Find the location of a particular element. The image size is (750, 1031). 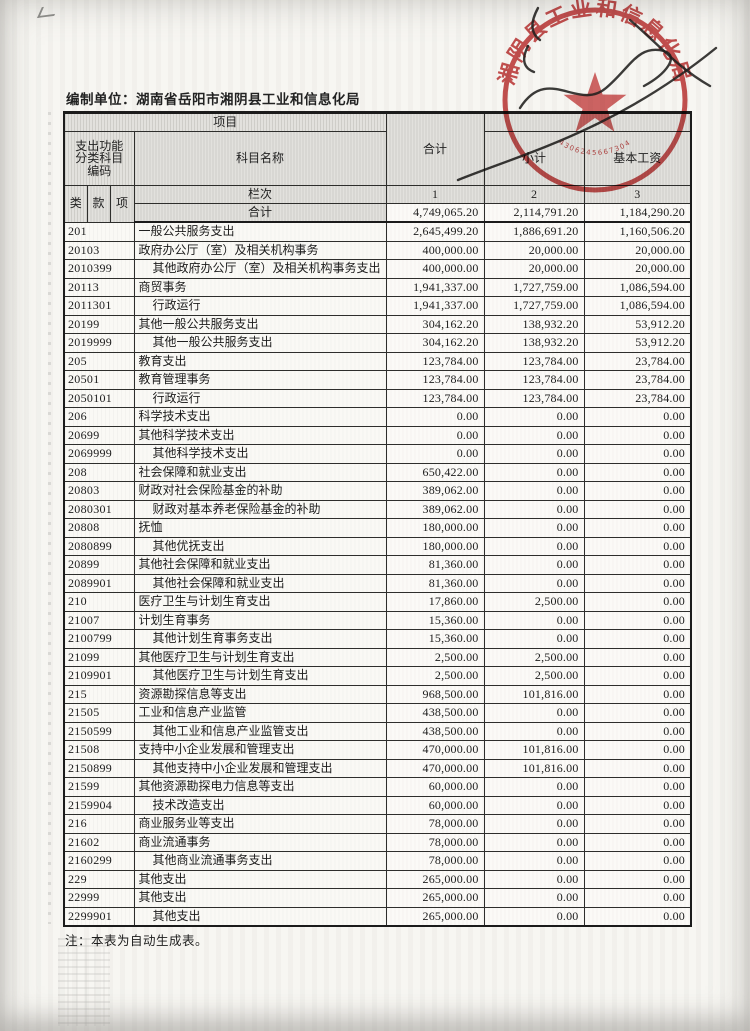

row-subject-name: 工业和信息产业监管 is located at coordinates (260, 713).